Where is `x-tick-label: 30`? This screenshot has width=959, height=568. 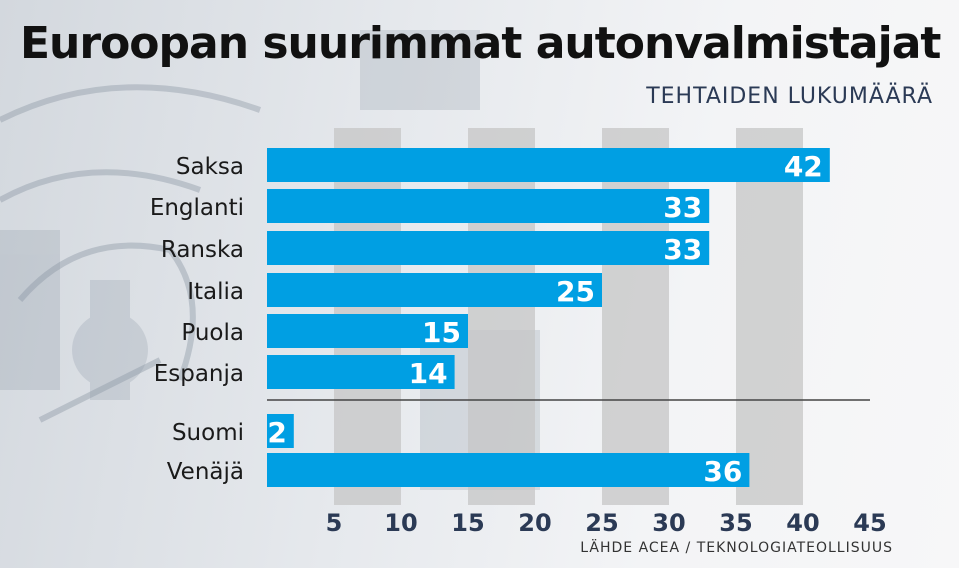
x-tick-label: 30 is located at coordinates (668, 523).